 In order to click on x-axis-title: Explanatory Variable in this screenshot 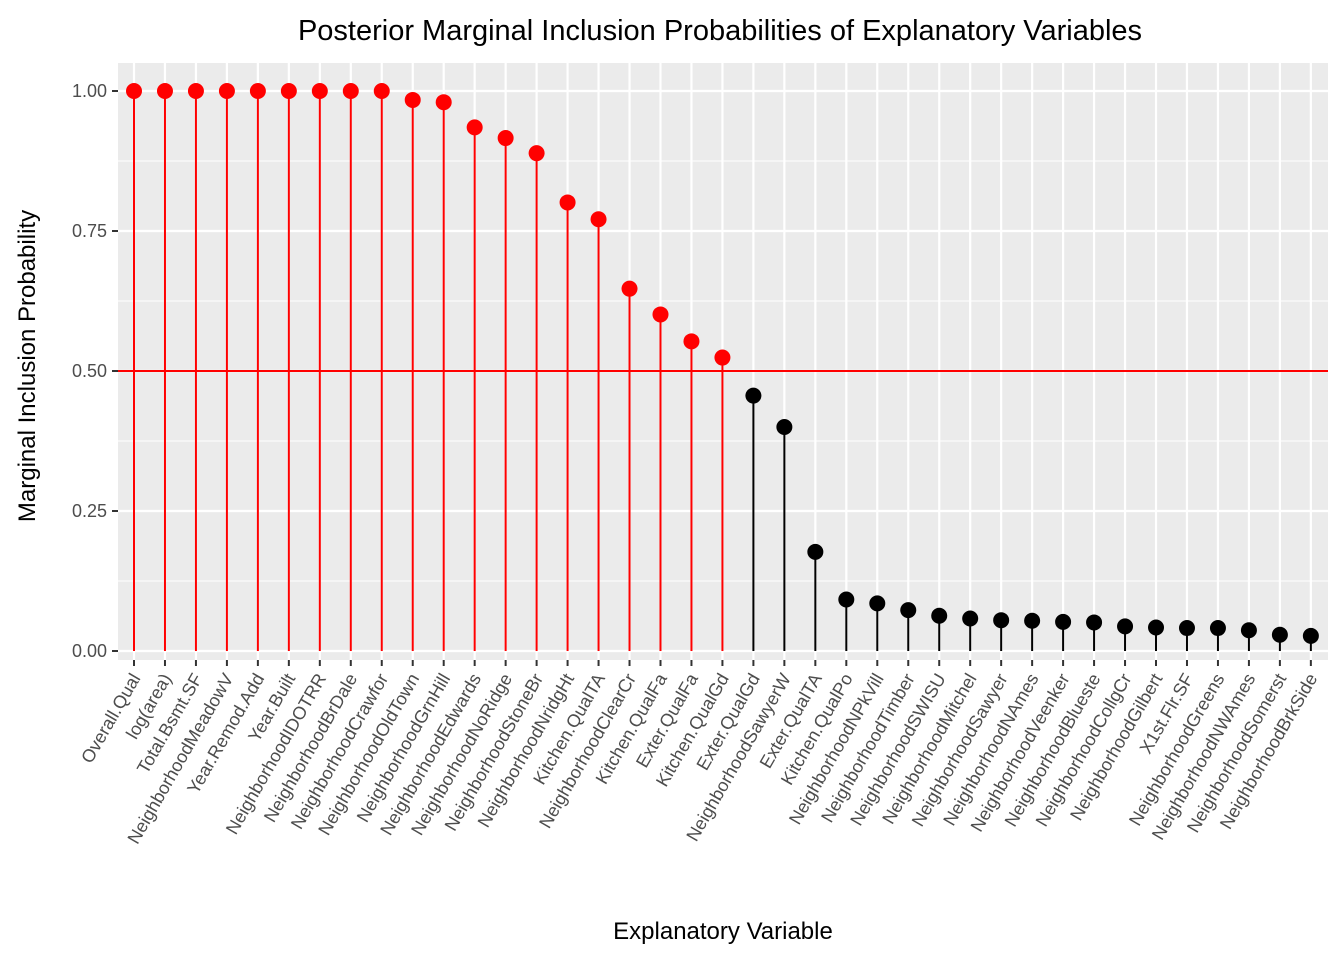, I will do `click(723, 931)`.